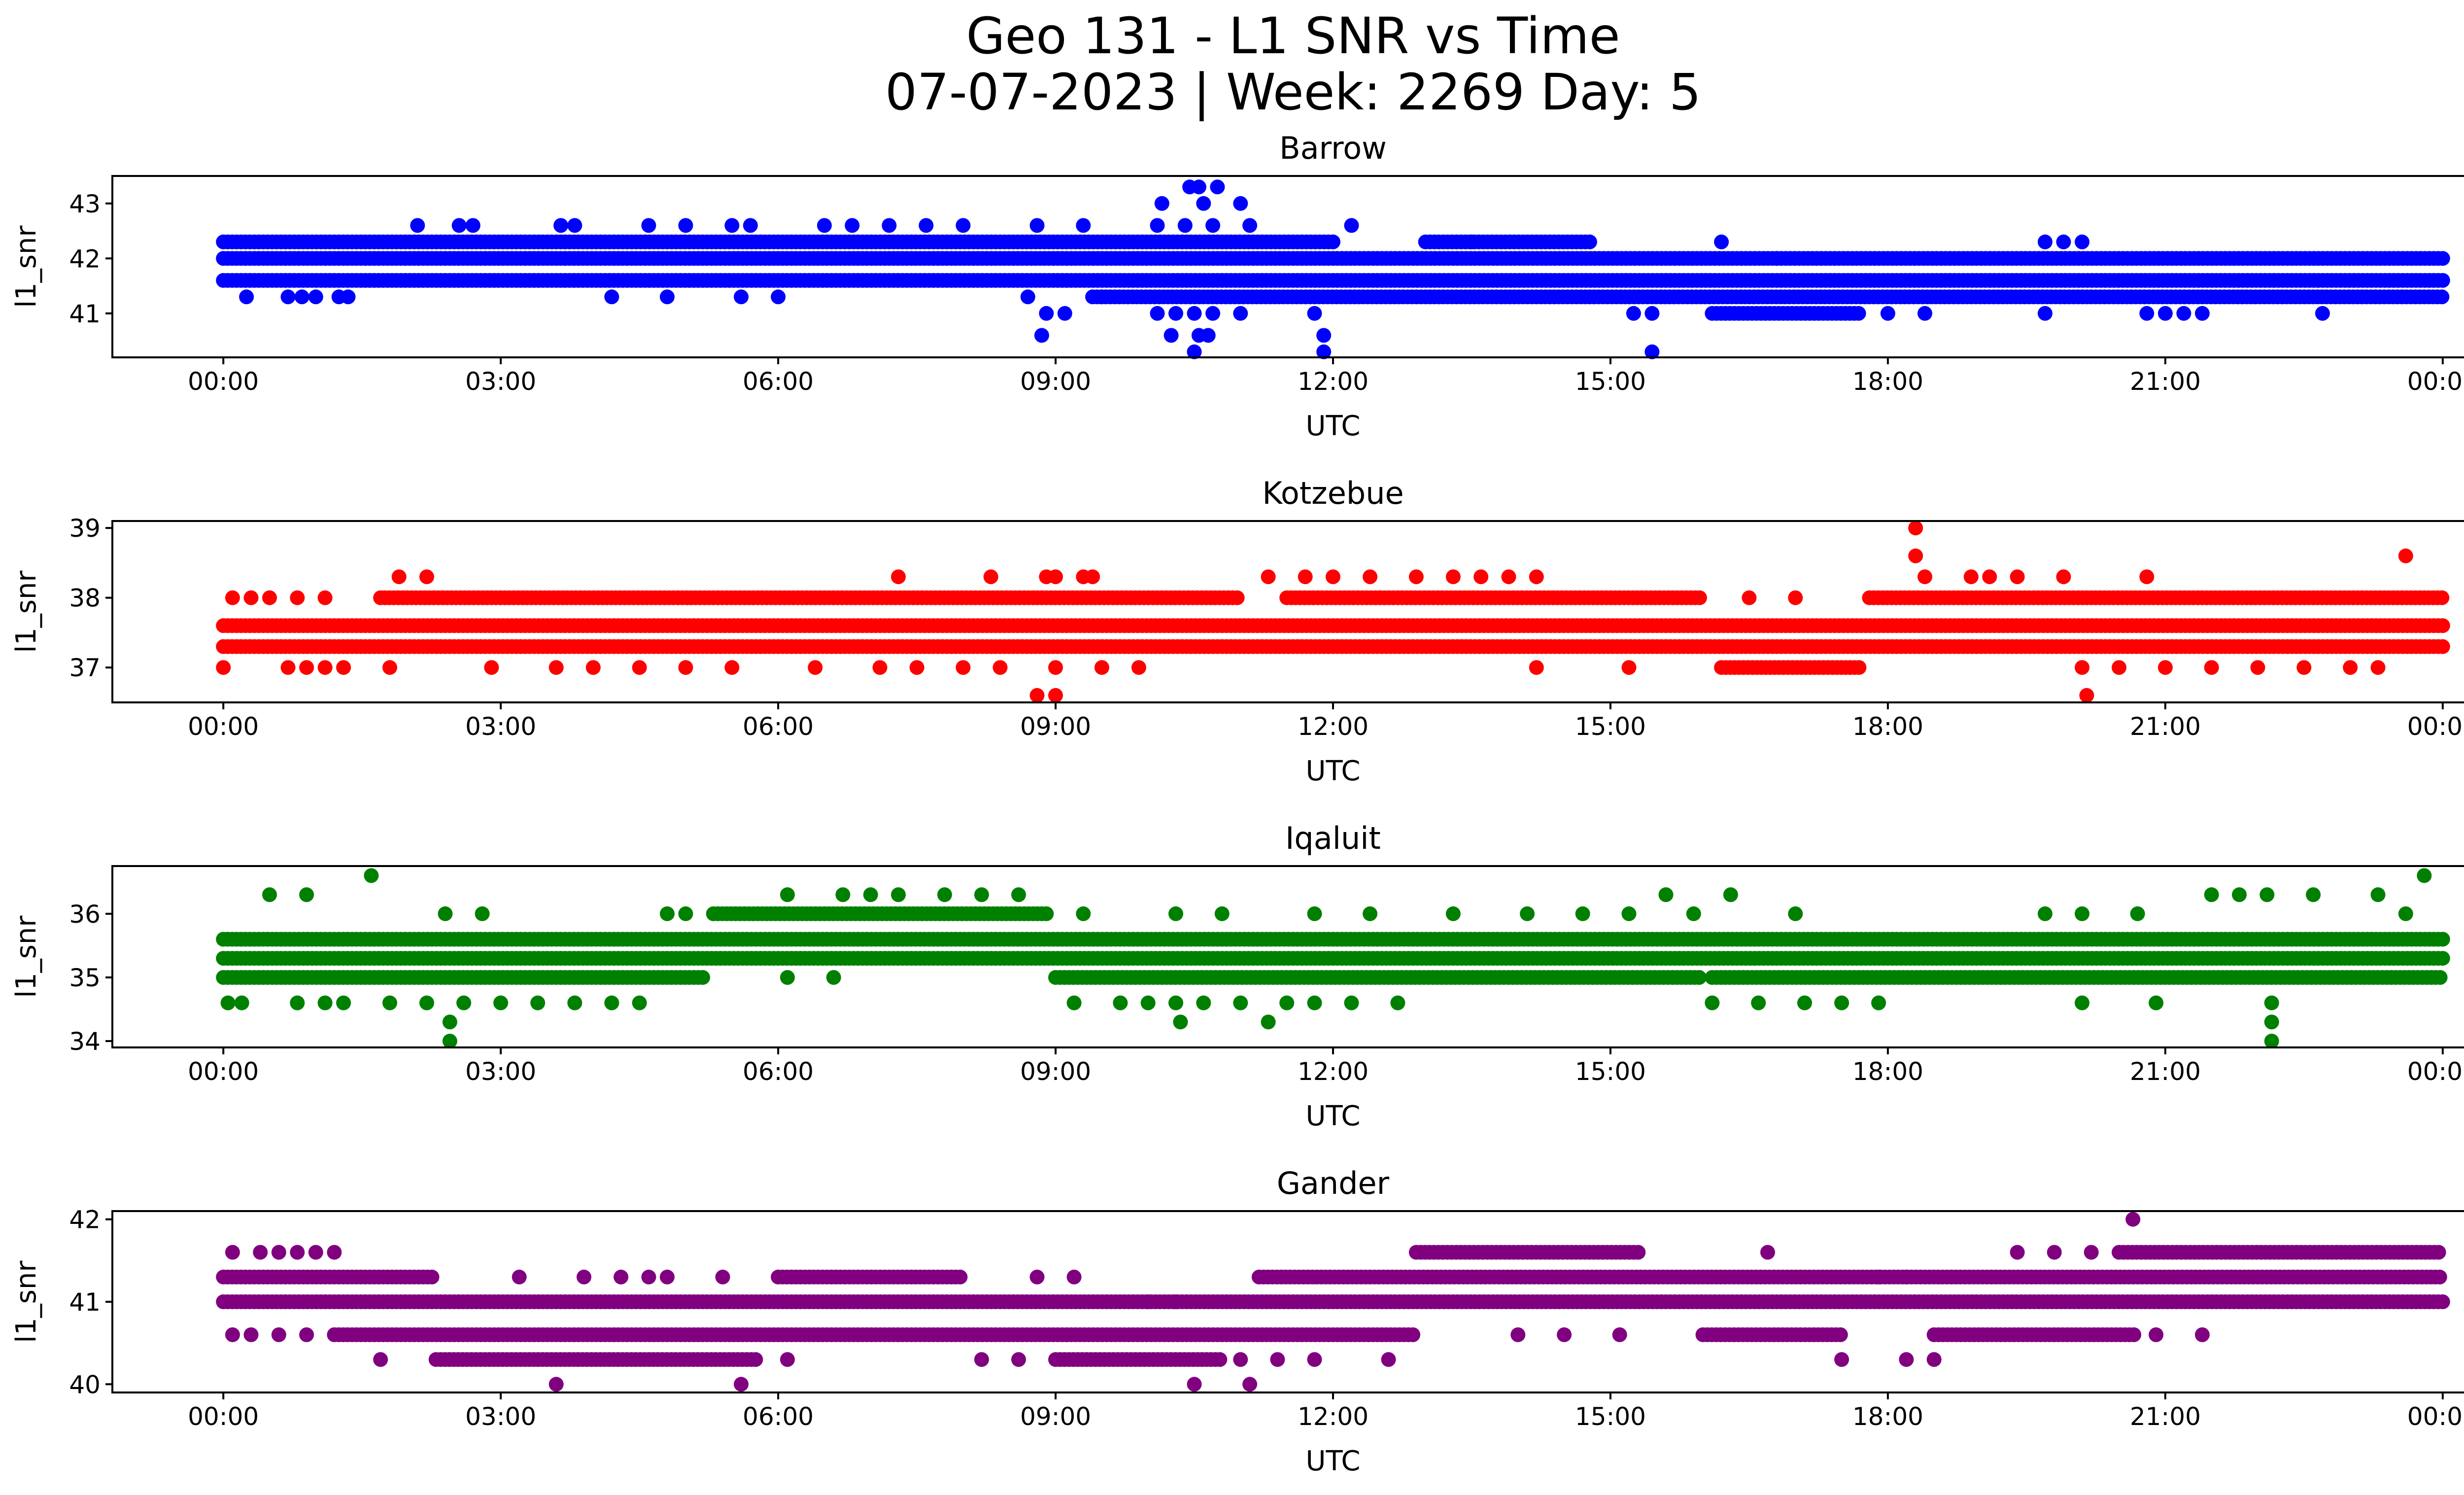  Describe the element at coordinates (85, 978) in the screenshot. I see `y-tick-label: 35` at that location.